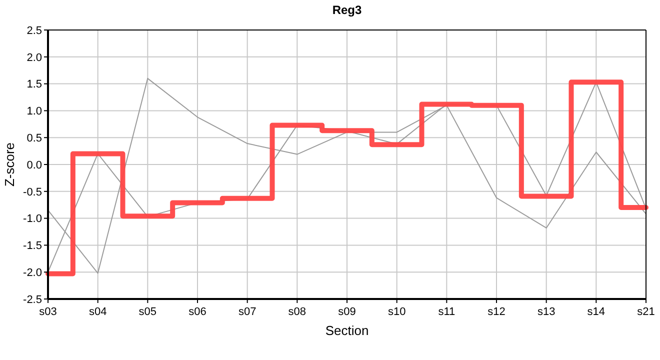  What do you see at coordinates (147, 312) in the screenshot?
I see `x-tick-label: s05` at bounding box center [147, 312].